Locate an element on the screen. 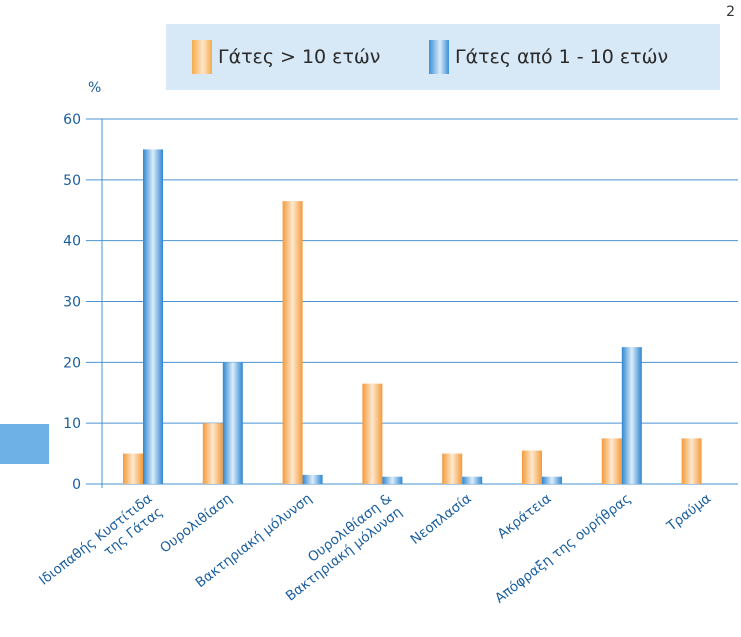 Image resolution: width=741 pixels, height=637 pixels. category-label: Ακράτεια is located at coordinates (525, 516).